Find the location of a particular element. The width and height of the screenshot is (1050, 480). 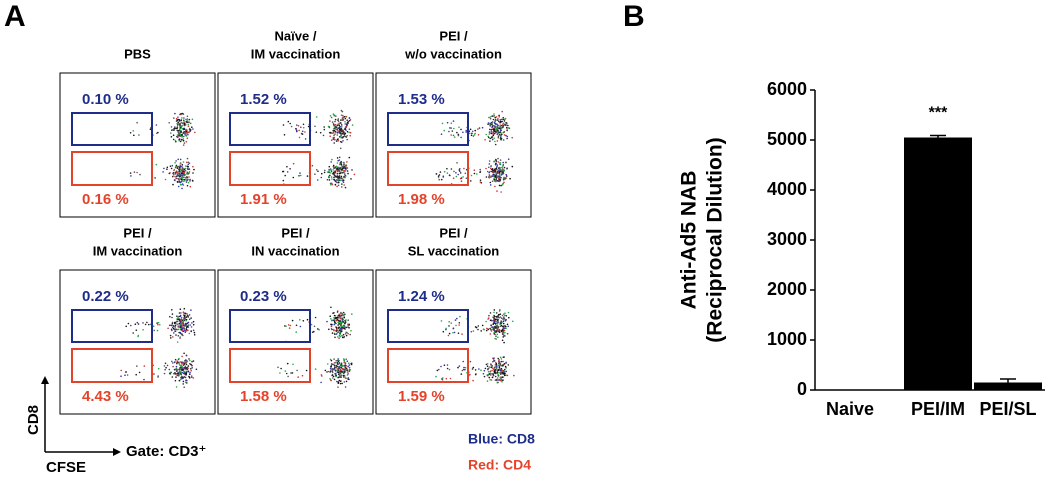

flow-plot is located at coordinates (453, 342).